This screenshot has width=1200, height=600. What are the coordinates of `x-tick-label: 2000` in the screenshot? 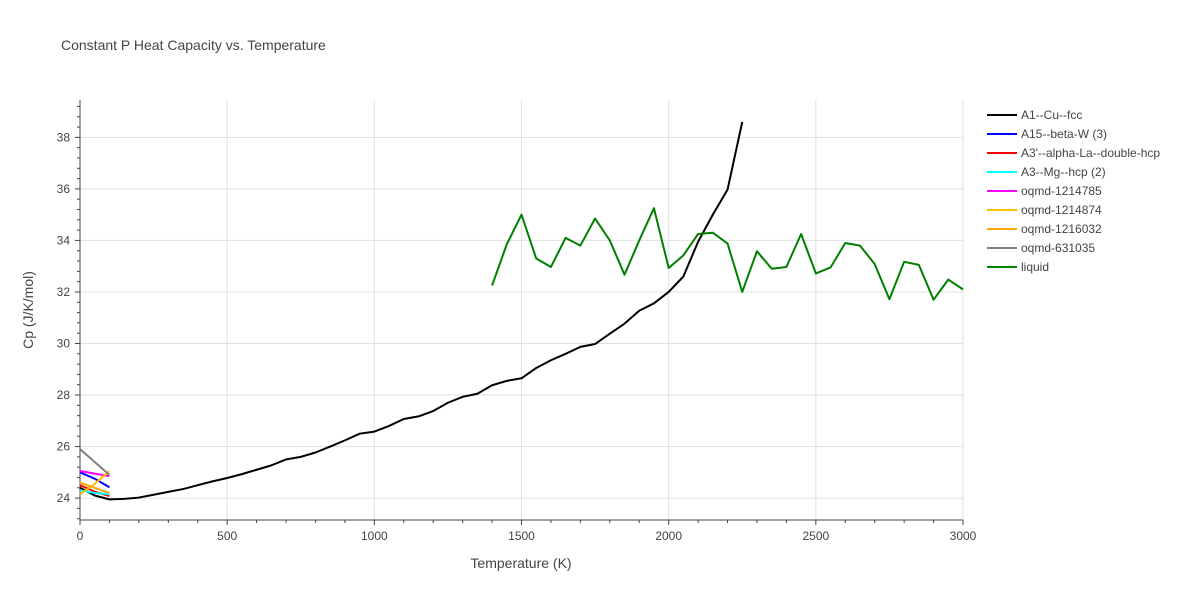 It's located at (668, 536).